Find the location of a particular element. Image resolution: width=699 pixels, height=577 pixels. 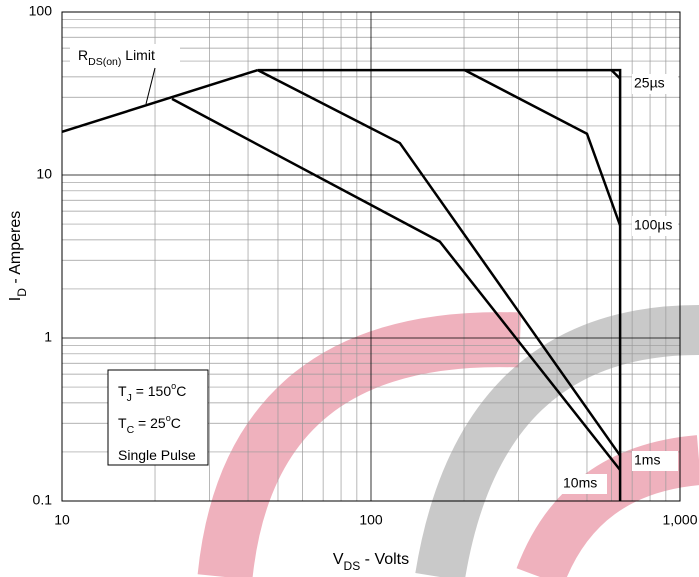

note: Single Pulse is located at coordinates (157, 455).